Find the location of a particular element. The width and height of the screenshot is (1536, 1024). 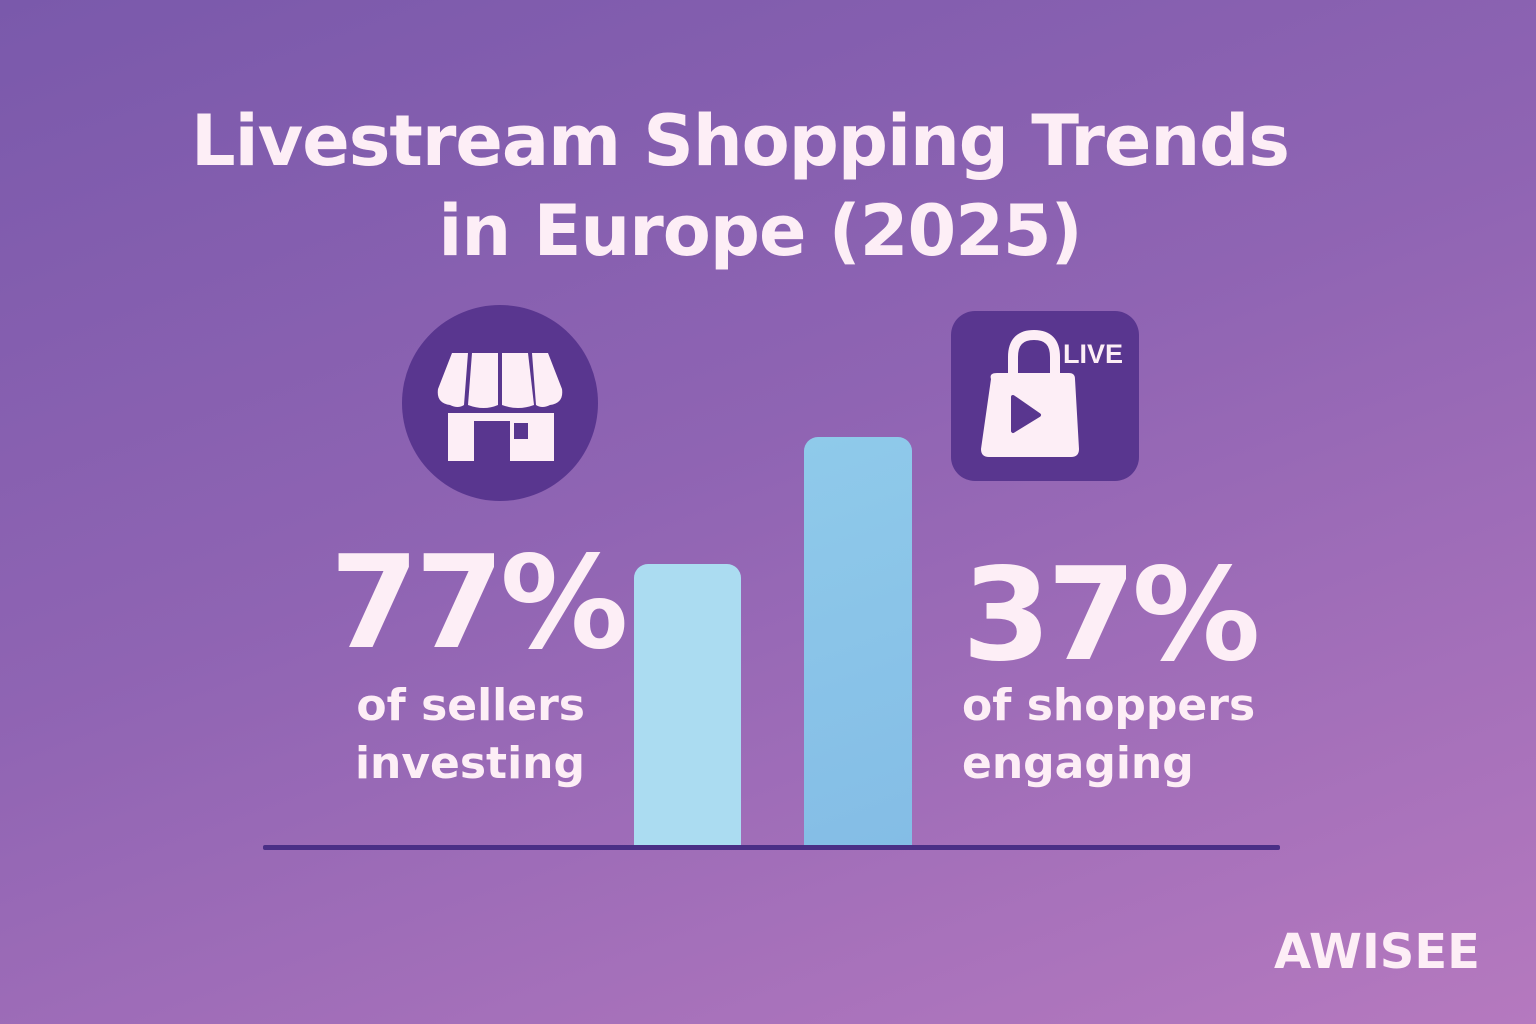

brand-logo: AWISEE is located at coordinates (1377, 952).